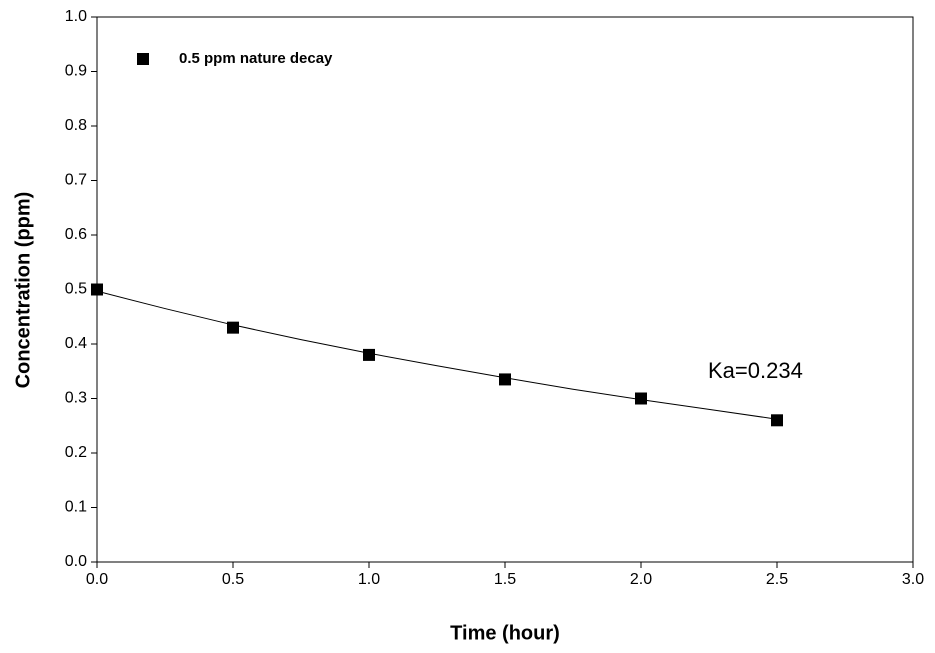 The height and width of the screenshot is (653, 935). Describe the element at coordinates (369, 579) in the screenshot. I see `x-tick-label: 1.0` at that location.